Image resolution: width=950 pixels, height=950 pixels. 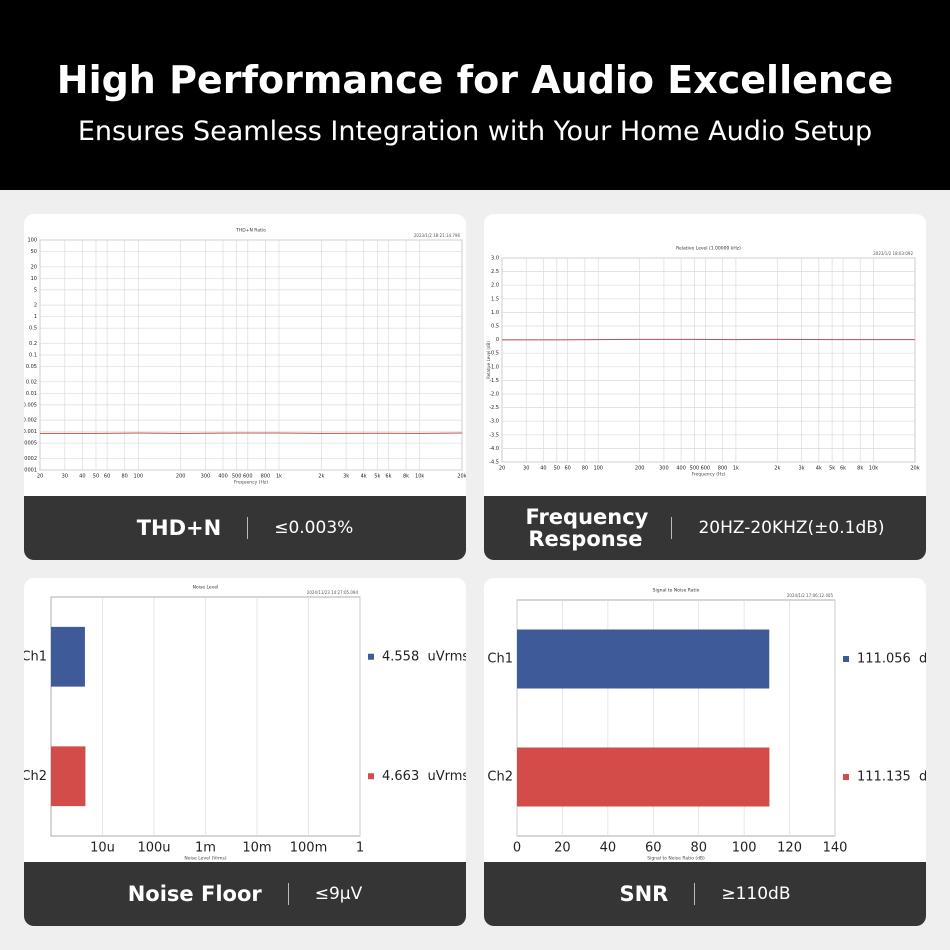 I want to click on x-tick-label: 1m, so click(x=205, y=848).